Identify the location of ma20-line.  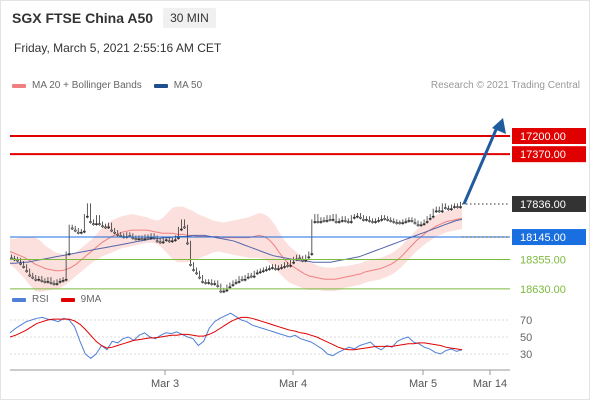
(236, 248).